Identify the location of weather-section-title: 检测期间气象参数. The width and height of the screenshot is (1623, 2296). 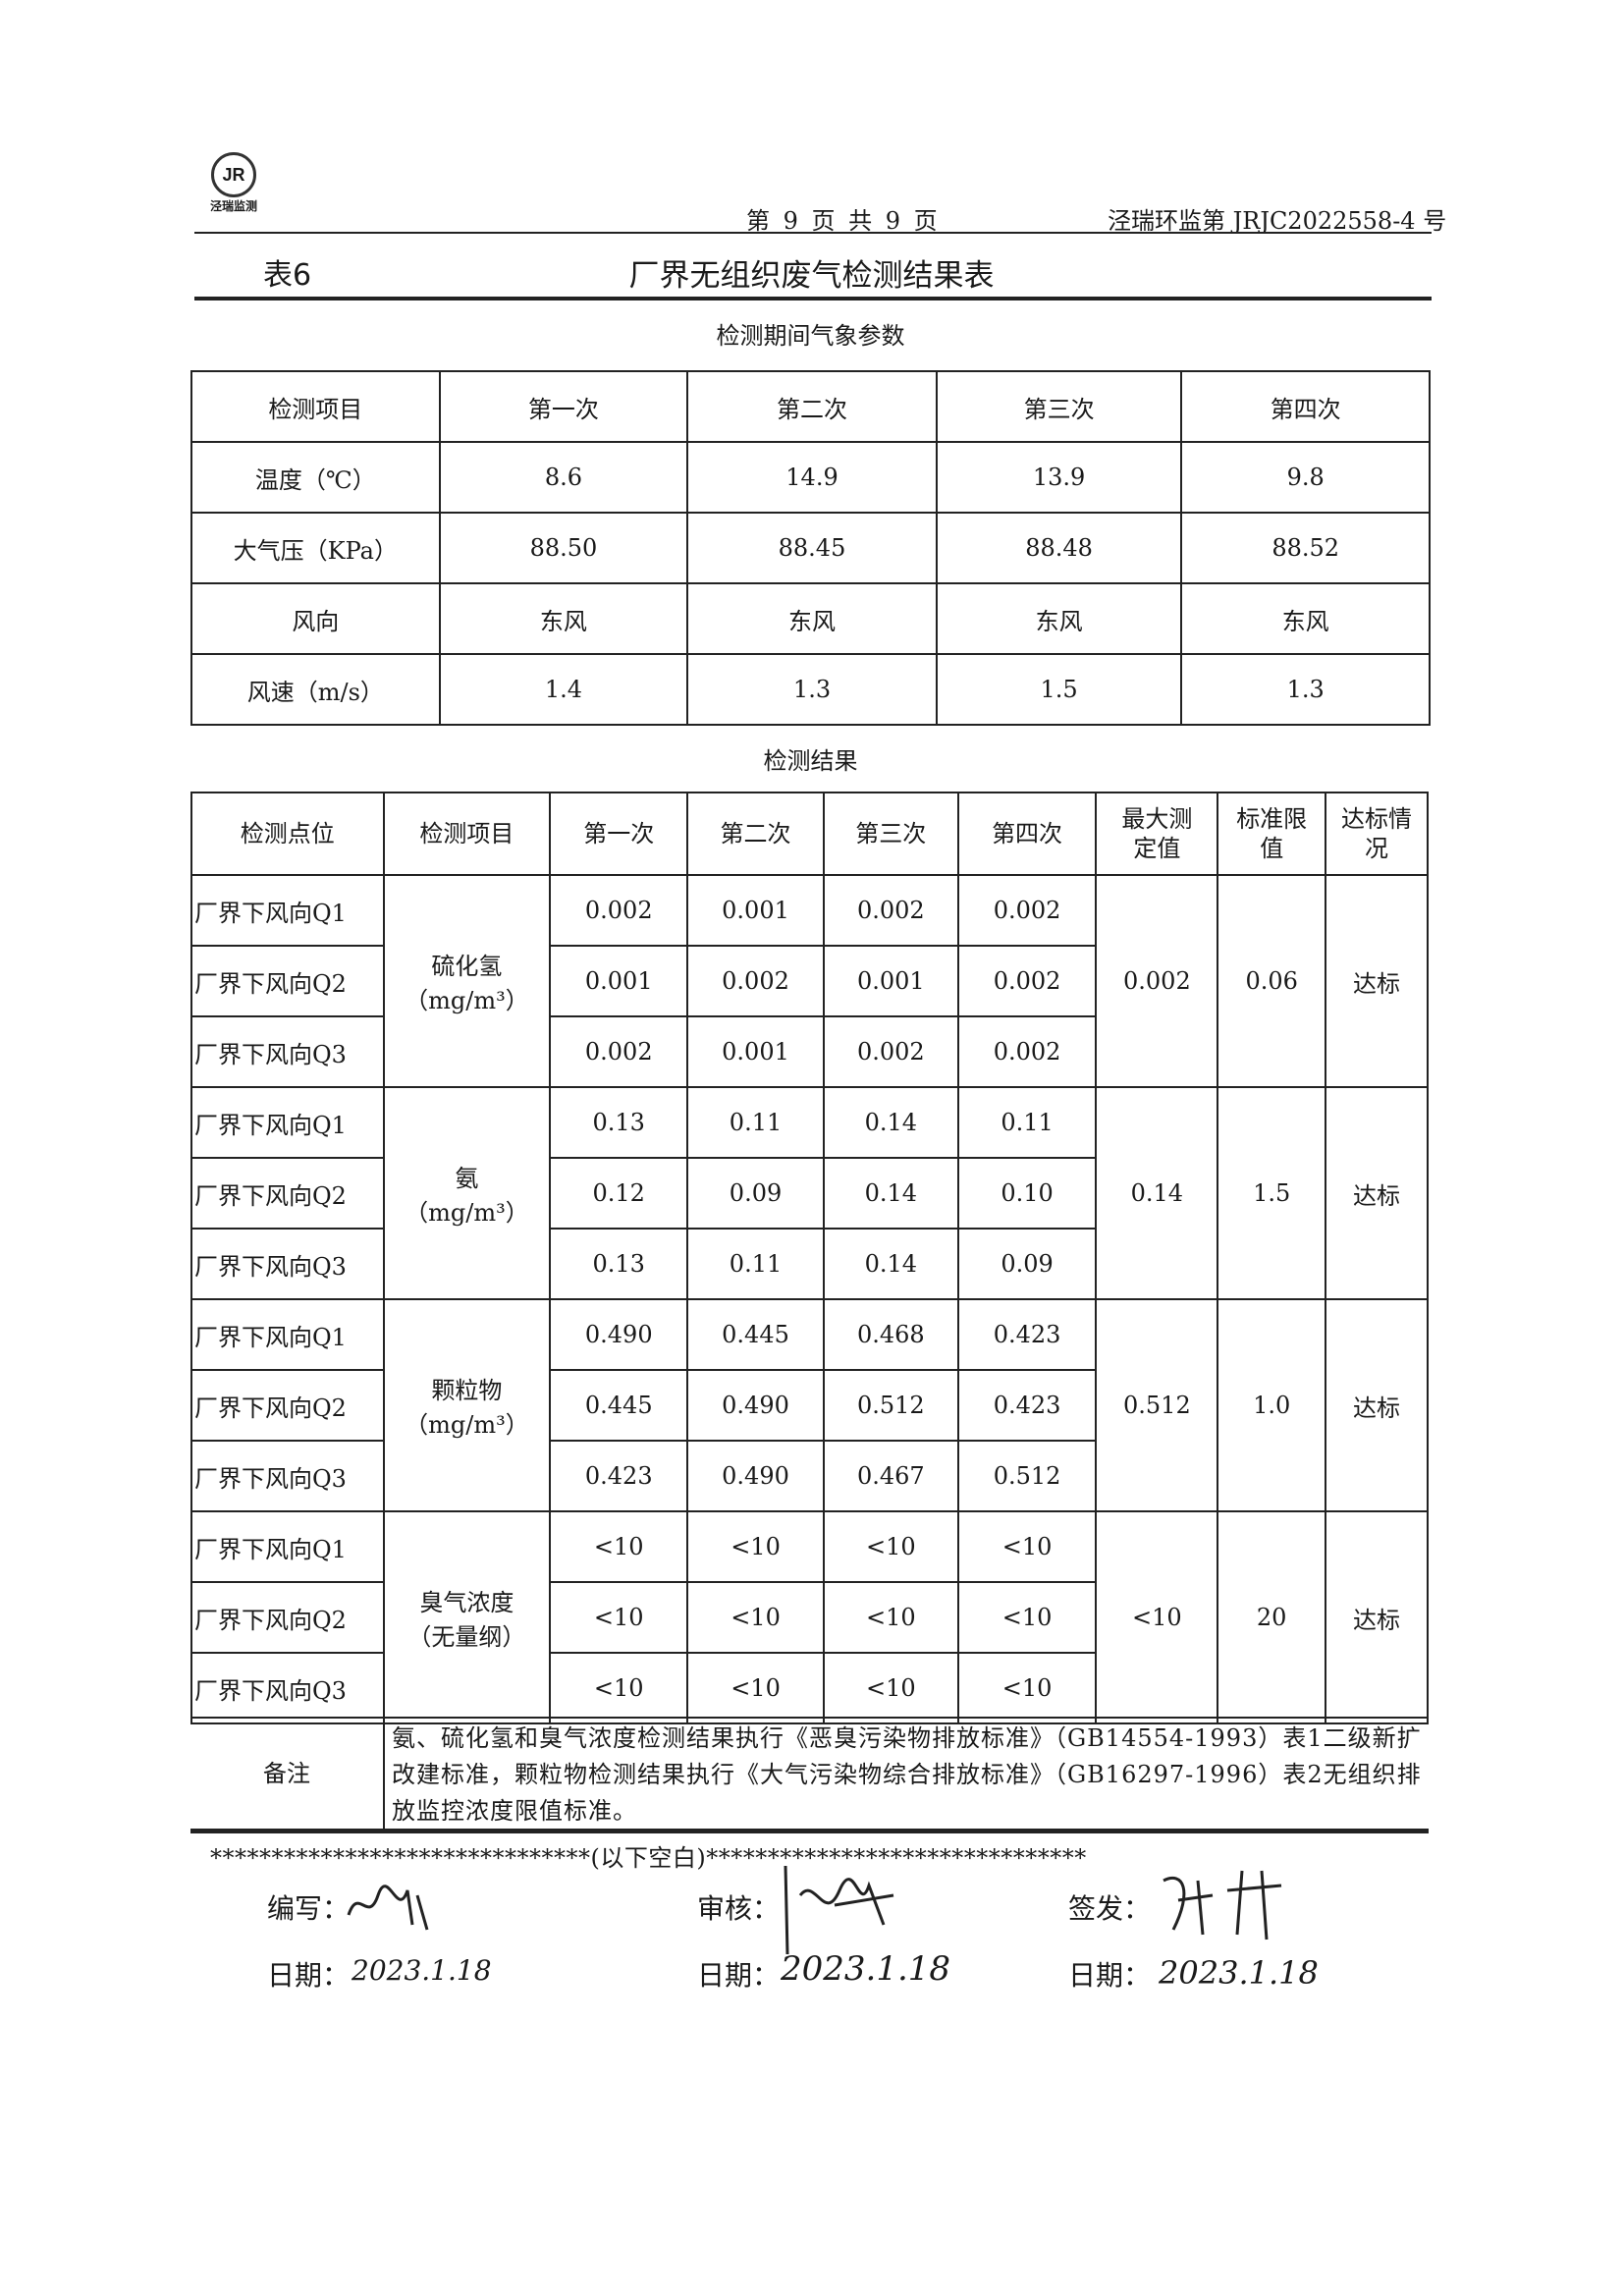
(810, 336).